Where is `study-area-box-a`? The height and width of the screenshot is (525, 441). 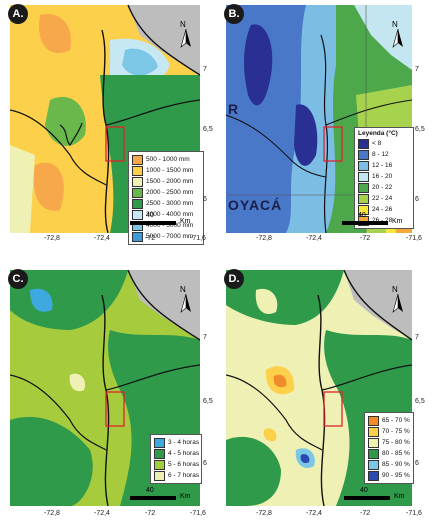
study-area-box-a is located at coordinates (115, 144).